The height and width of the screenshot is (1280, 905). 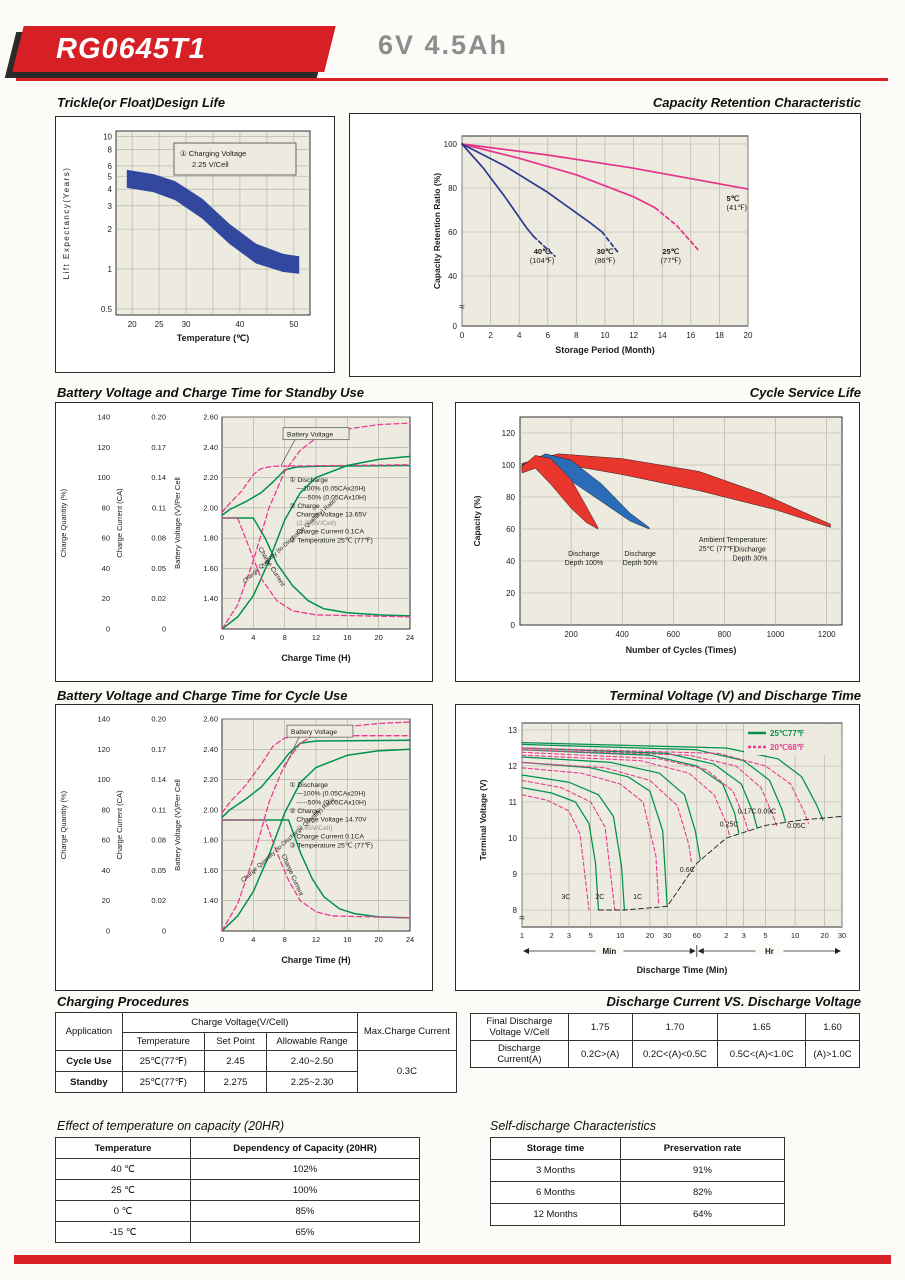 I want to click on voltage-tick: 2.00, so click(x=210, y=809).